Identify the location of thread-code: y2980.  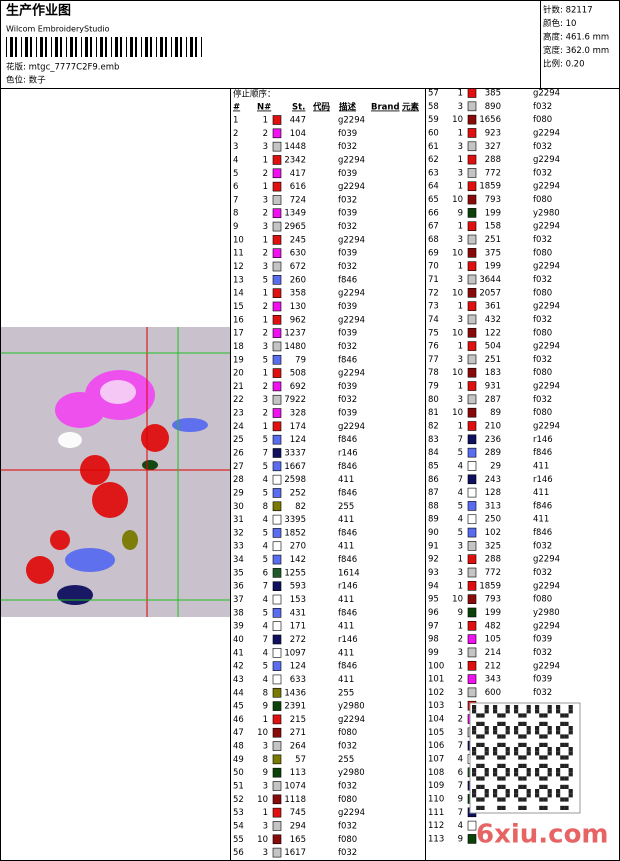
(546, 613).